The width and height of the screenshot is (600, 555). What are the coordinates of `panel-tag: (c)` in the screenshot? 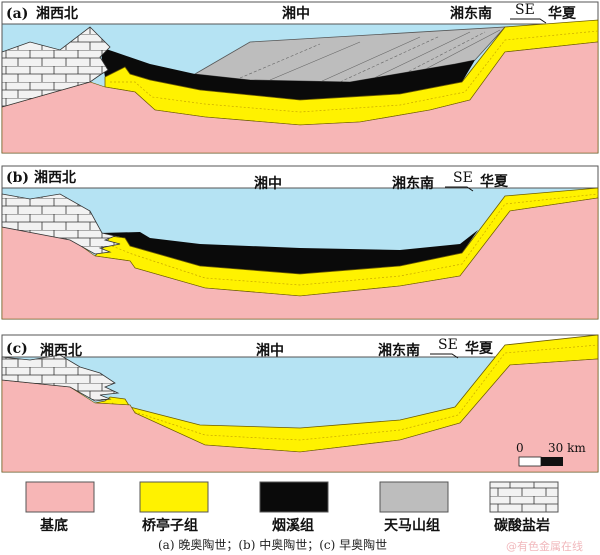 It's located at (17, 349).